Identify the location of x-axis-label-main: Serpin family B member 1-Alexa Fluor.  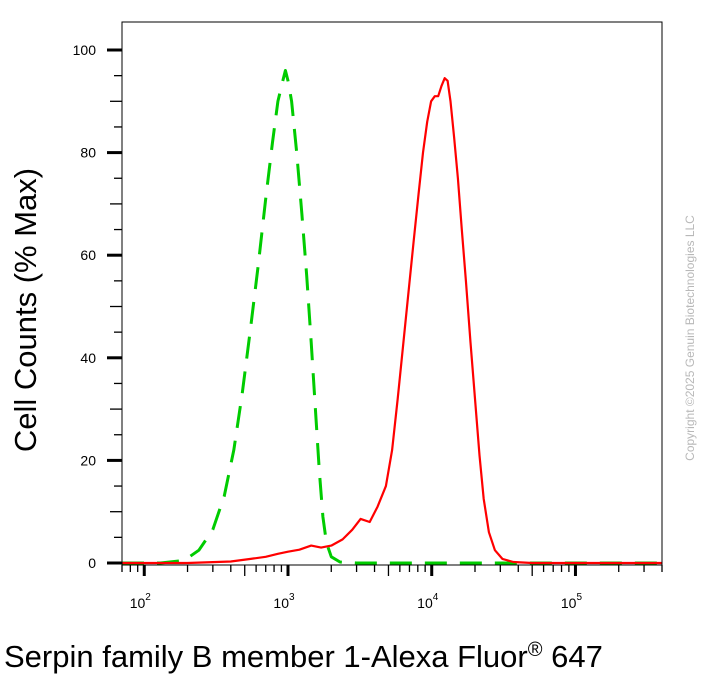
(266, 656).